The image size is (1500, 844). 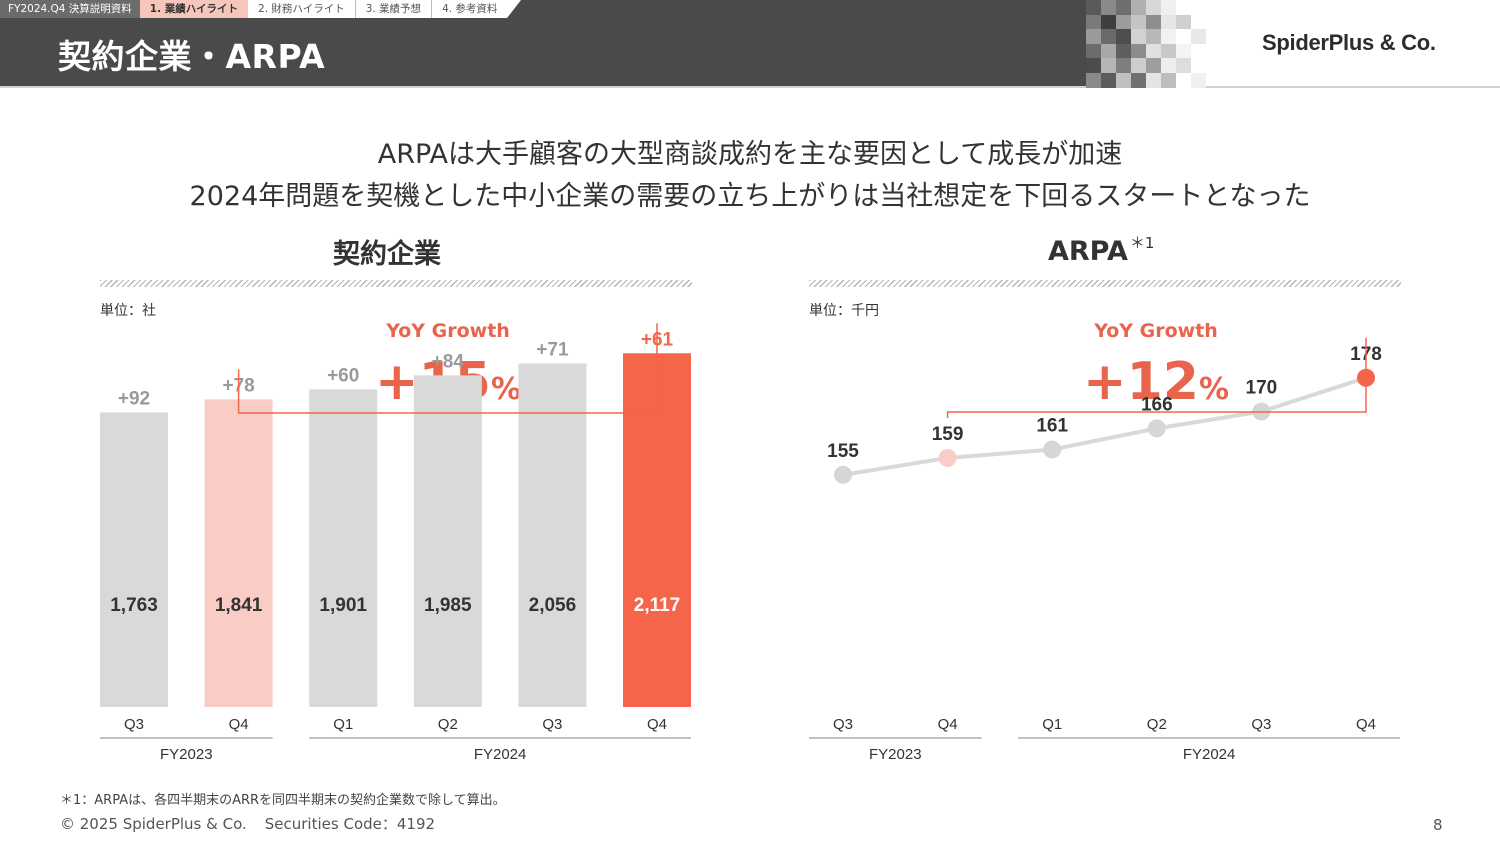 I want to click on arpa-point-value: 166, so click(x=1157, y=404).